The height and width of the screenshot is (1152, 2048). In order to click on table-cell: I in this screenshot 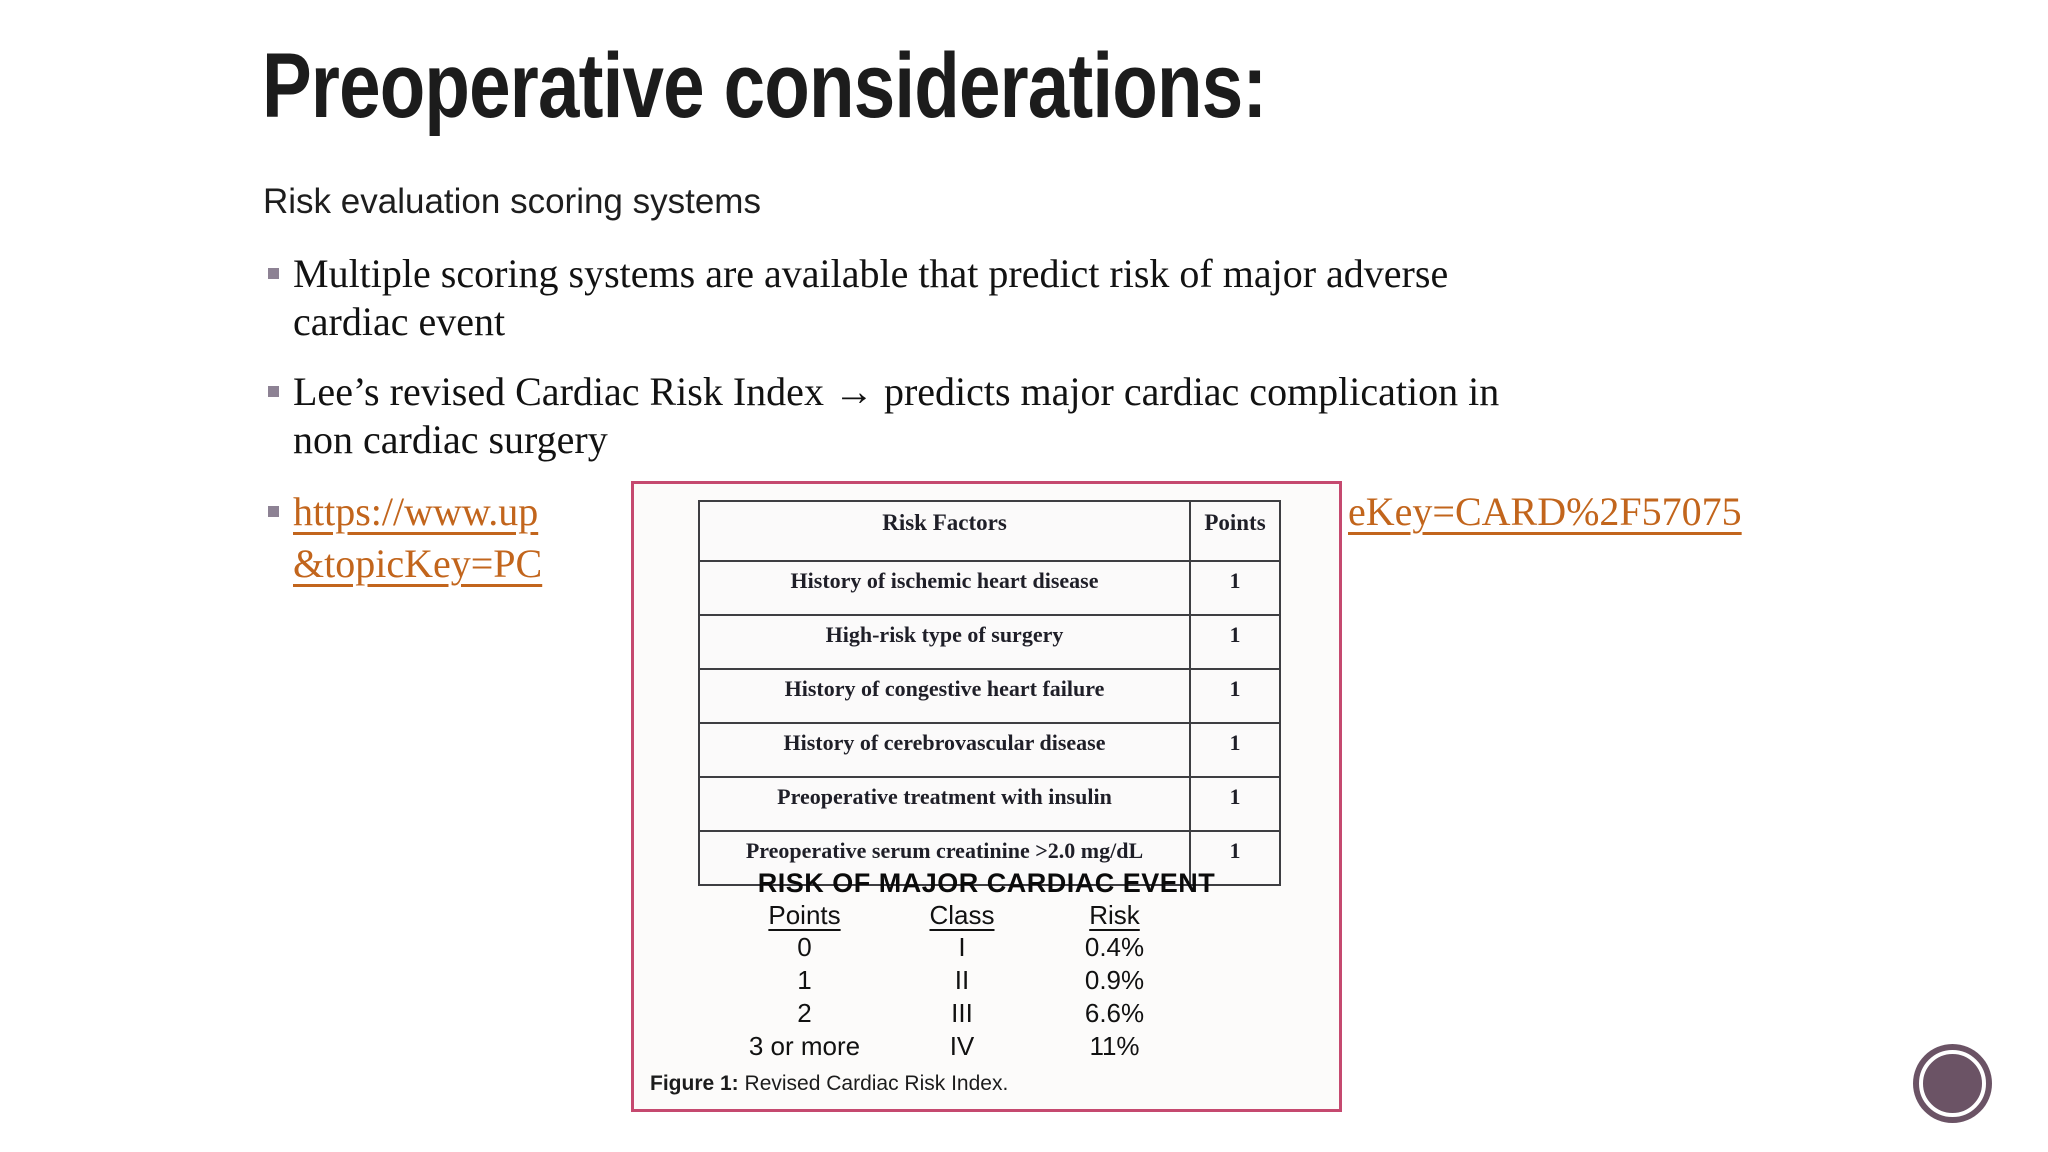, I will do `click(962, 947)`.